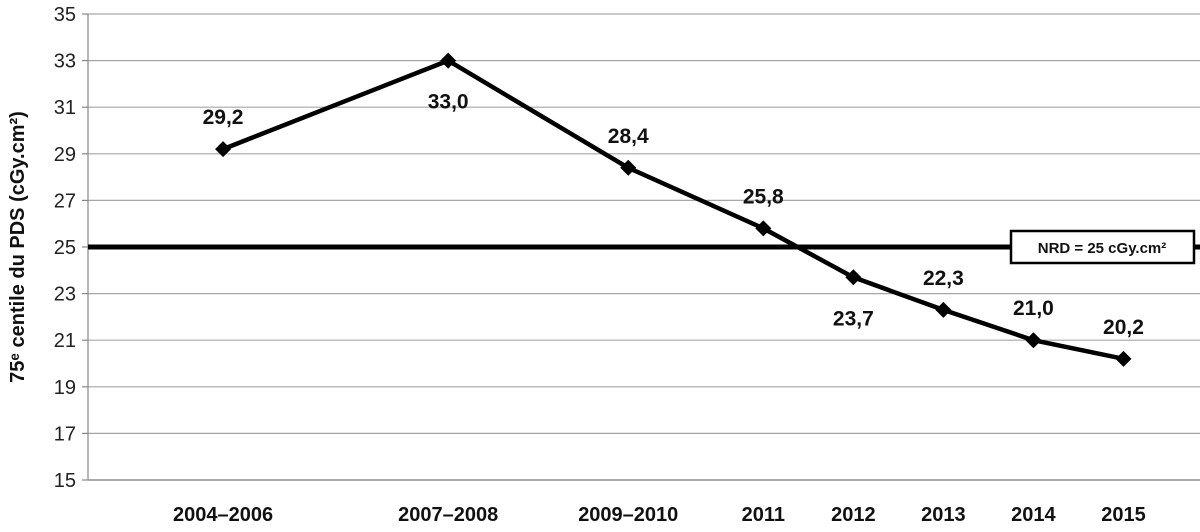 This screenshot has width=1200, height=532. What do you see at coordinates (853, 318) in the screenshot?
I see `data-label: 23,7` at bounding box center [853, 318].